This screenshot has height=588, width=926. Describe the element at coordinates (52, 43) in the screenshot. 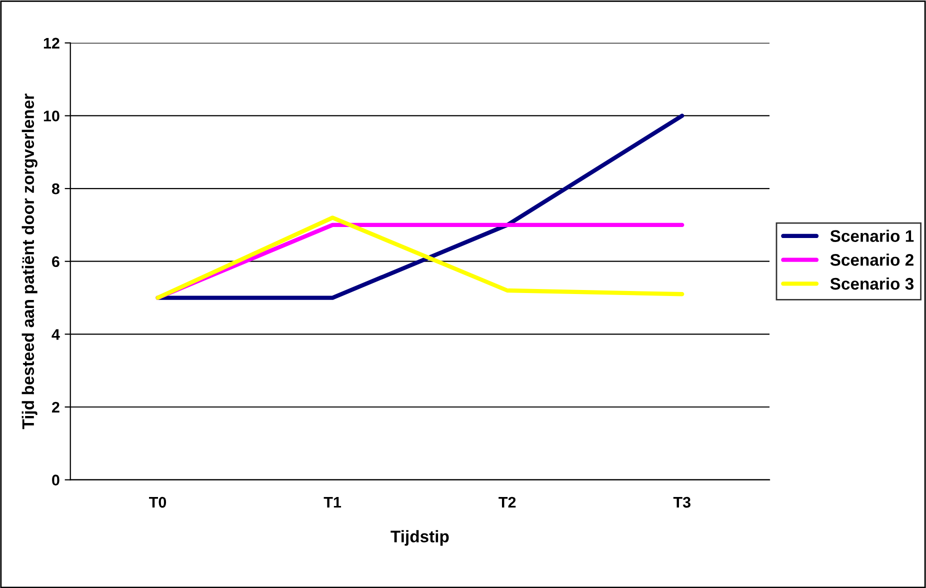

I see `y-tick-label: 12` at that location.